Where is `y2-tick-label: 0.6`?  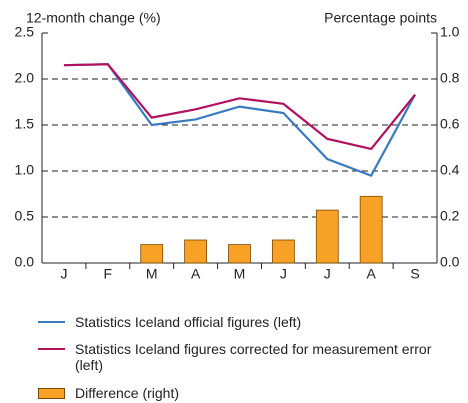 y2-tick-label: 0.6 is located at coordinates (450, 124).